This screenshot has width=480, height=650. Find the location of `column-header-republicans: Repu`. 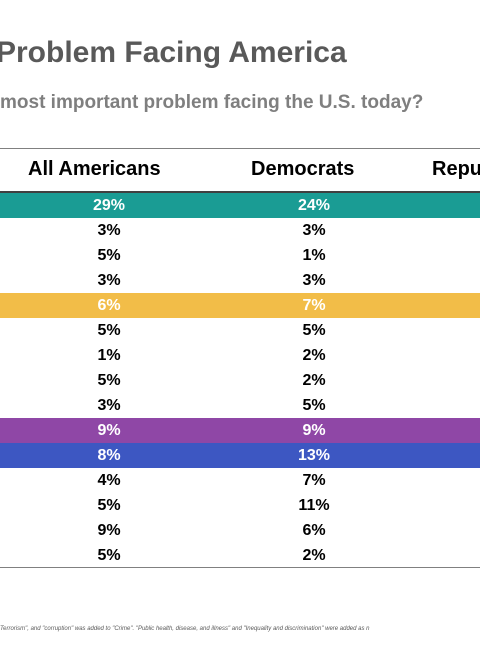

column-header-republicans: Repu is located at coordinates (456, 169).